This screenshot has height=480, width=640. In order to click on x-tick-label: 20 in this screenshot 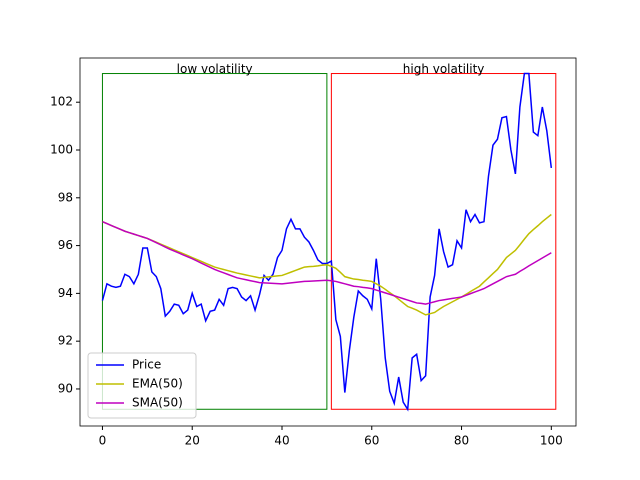, I will do `click(192, 441)`.